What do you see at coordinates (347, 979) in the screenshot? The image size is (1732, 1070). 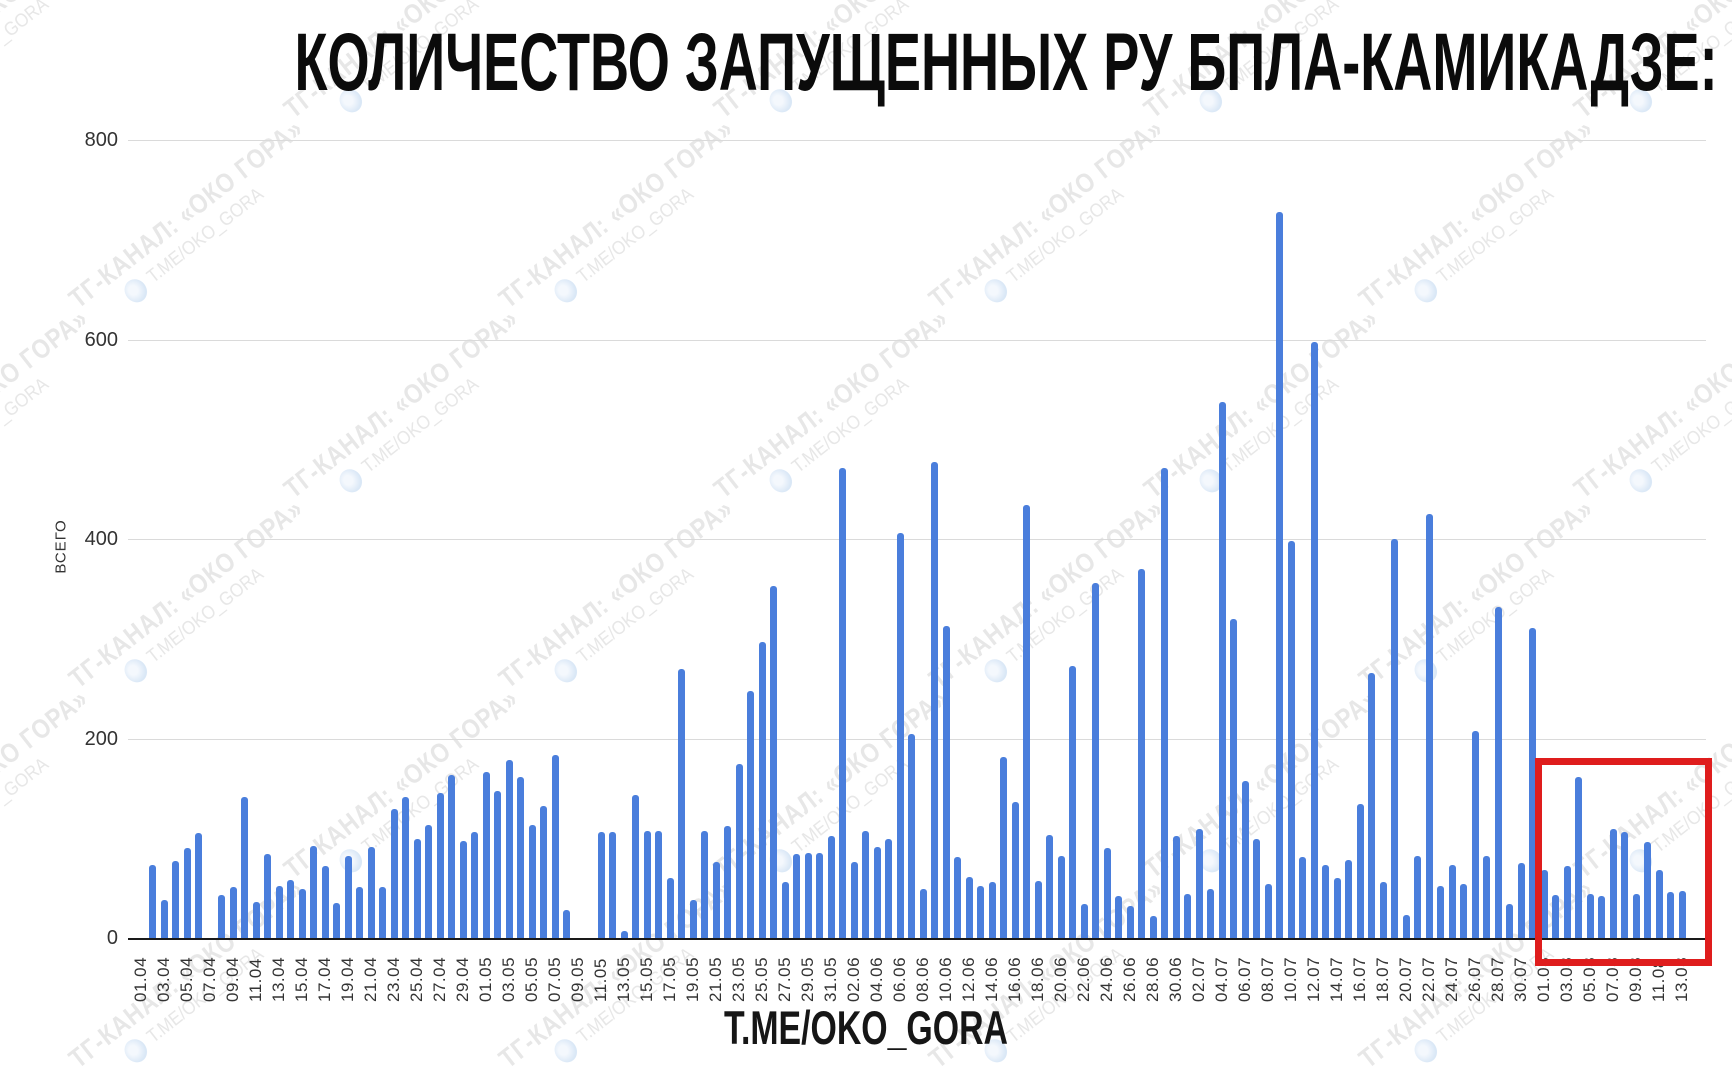 I see `x-tick-label: 19.04` at bounding box center [347, 979].